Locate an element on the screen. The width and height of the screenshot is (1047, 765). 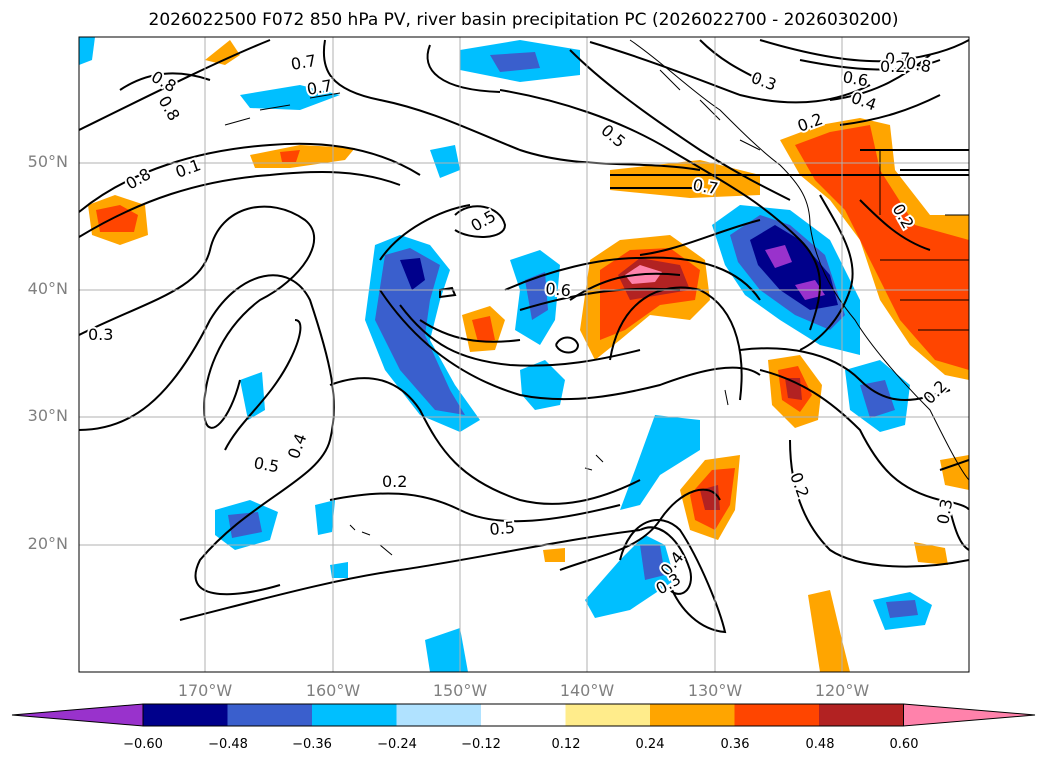
colorbar-tick: −0.24 is located at coordinates (397, 744).